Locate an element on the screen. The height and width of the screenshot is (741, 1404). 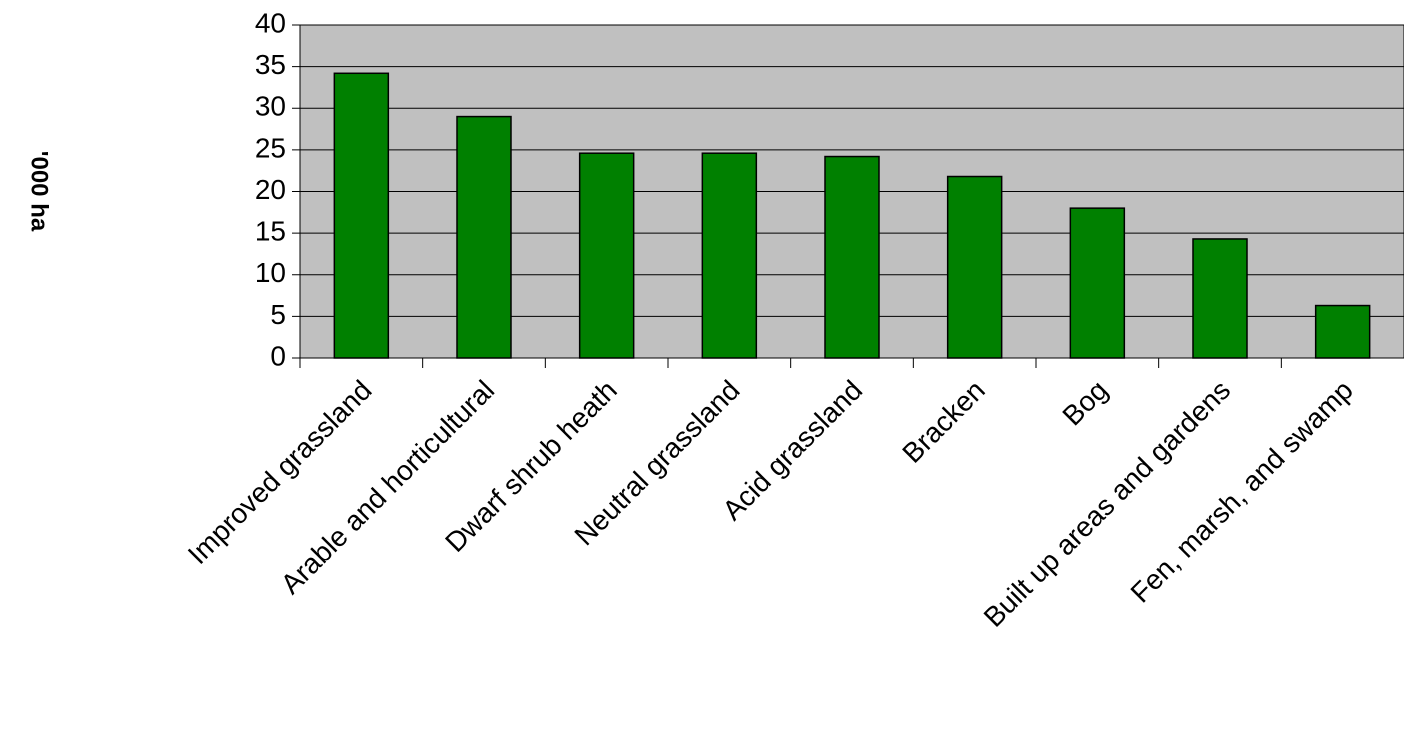
x-tick-label: Fen, marsh, and swamp is located at coordinates (1242, 491).